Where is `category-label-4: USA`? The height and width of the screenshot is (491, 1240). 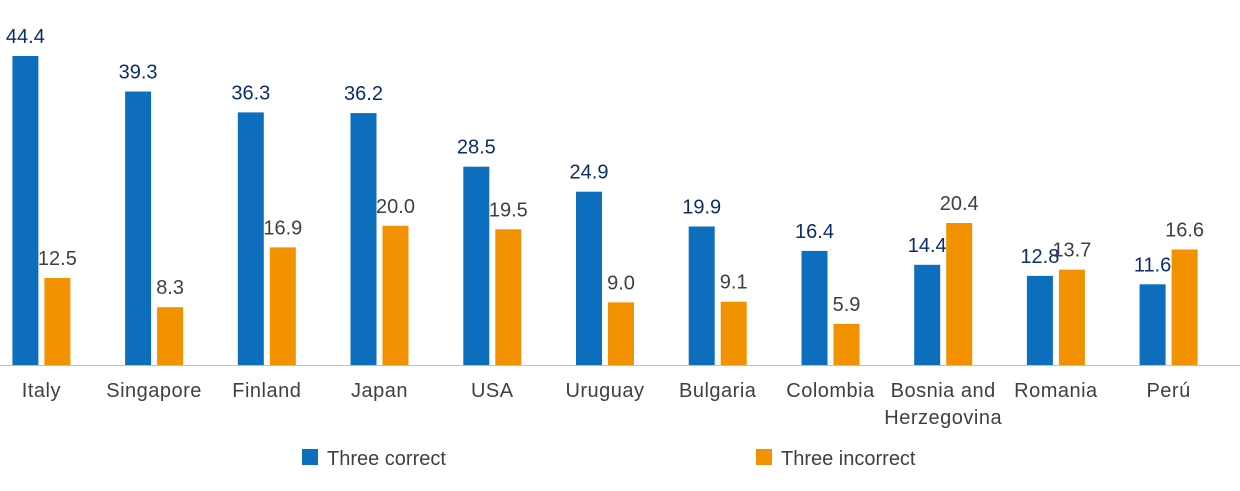
category-label-4: USA is located at coordinates (492, 391).